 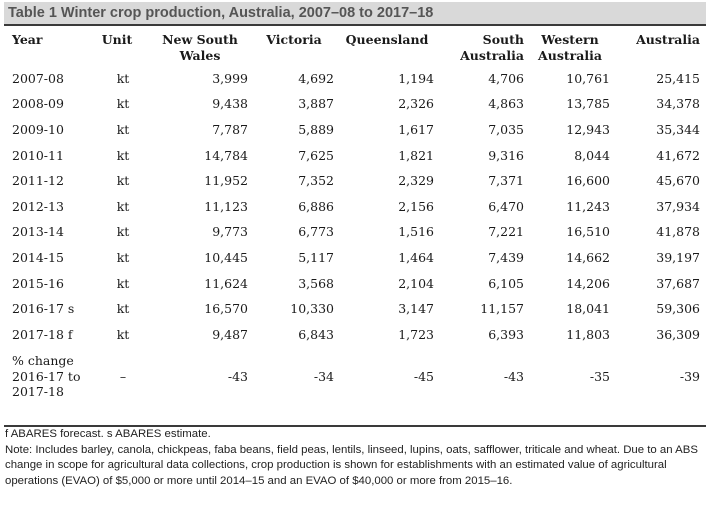 What do you see at coordinates (506, 257) in the screenshot?
I see `cell-sa: 7,439` at bounding box center [506, 257].